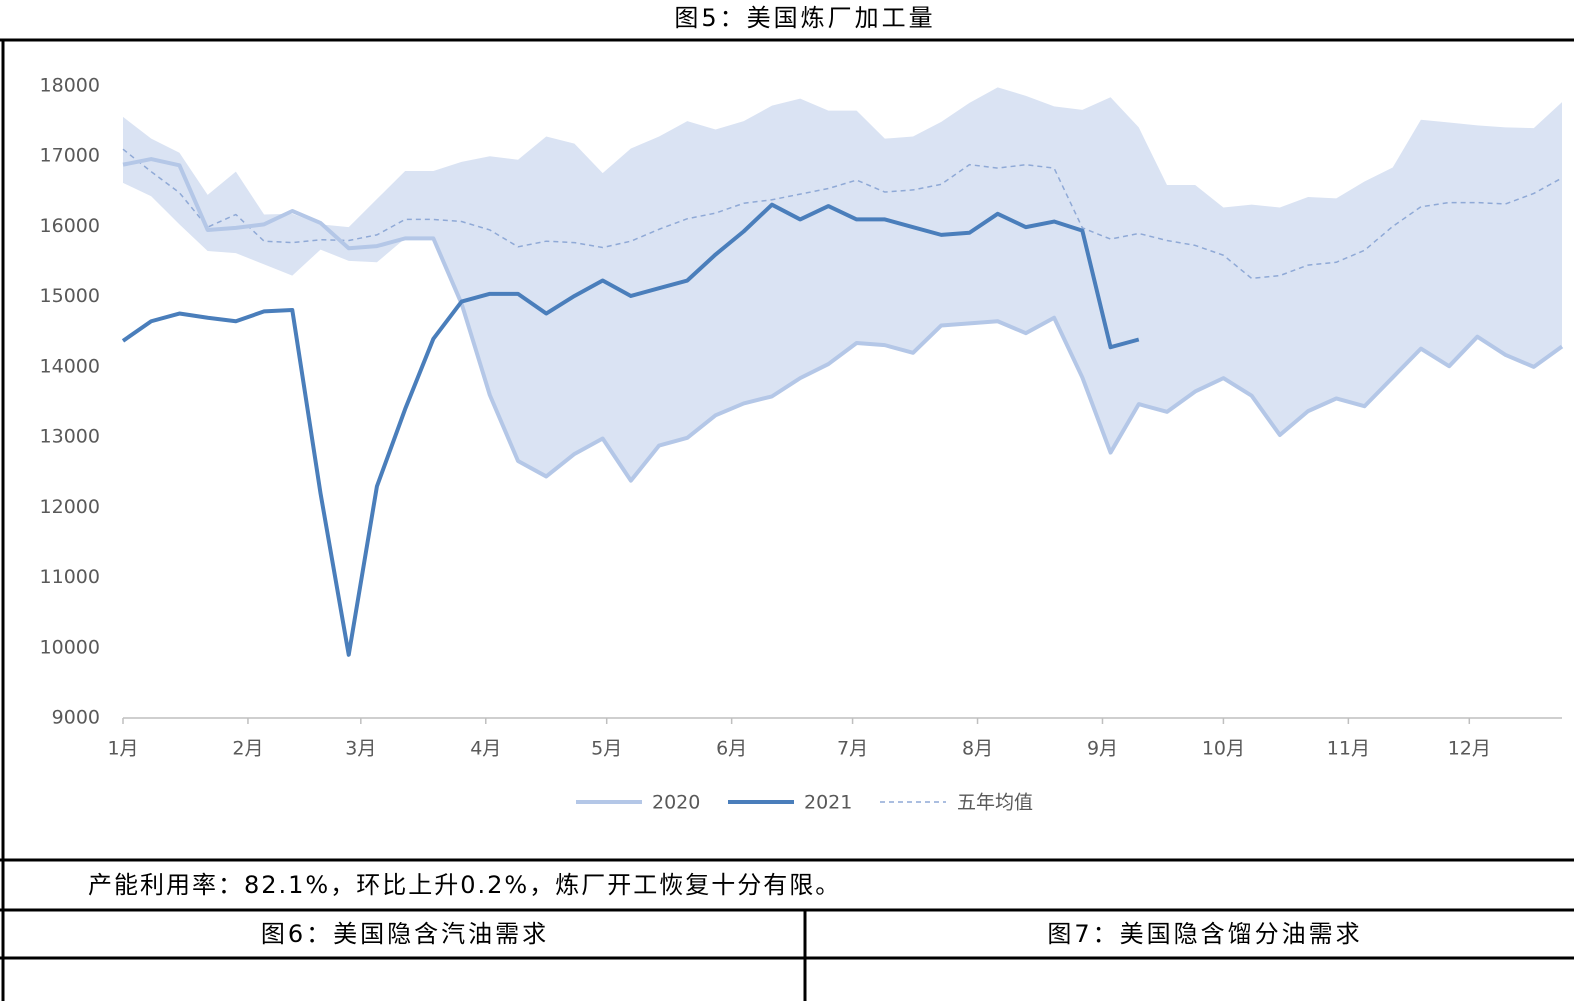 This screenshot has width=1574, height=1005. What do you see at coordinates (405, 934) in the screenshot?
I see `figure-title: 图6：美国隐含汽油需求` at bounding box center [405, 934].